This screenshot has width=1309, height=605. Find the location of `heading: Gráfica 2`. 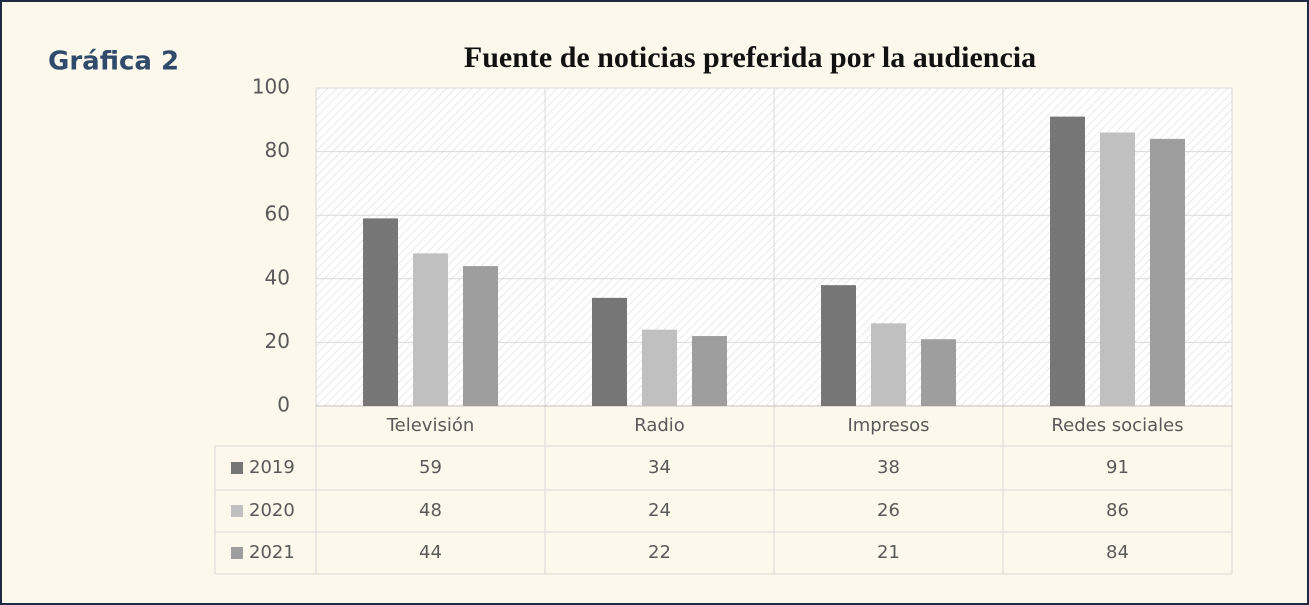

heading: Gráfica 2 is located at coordinates (113, 62).